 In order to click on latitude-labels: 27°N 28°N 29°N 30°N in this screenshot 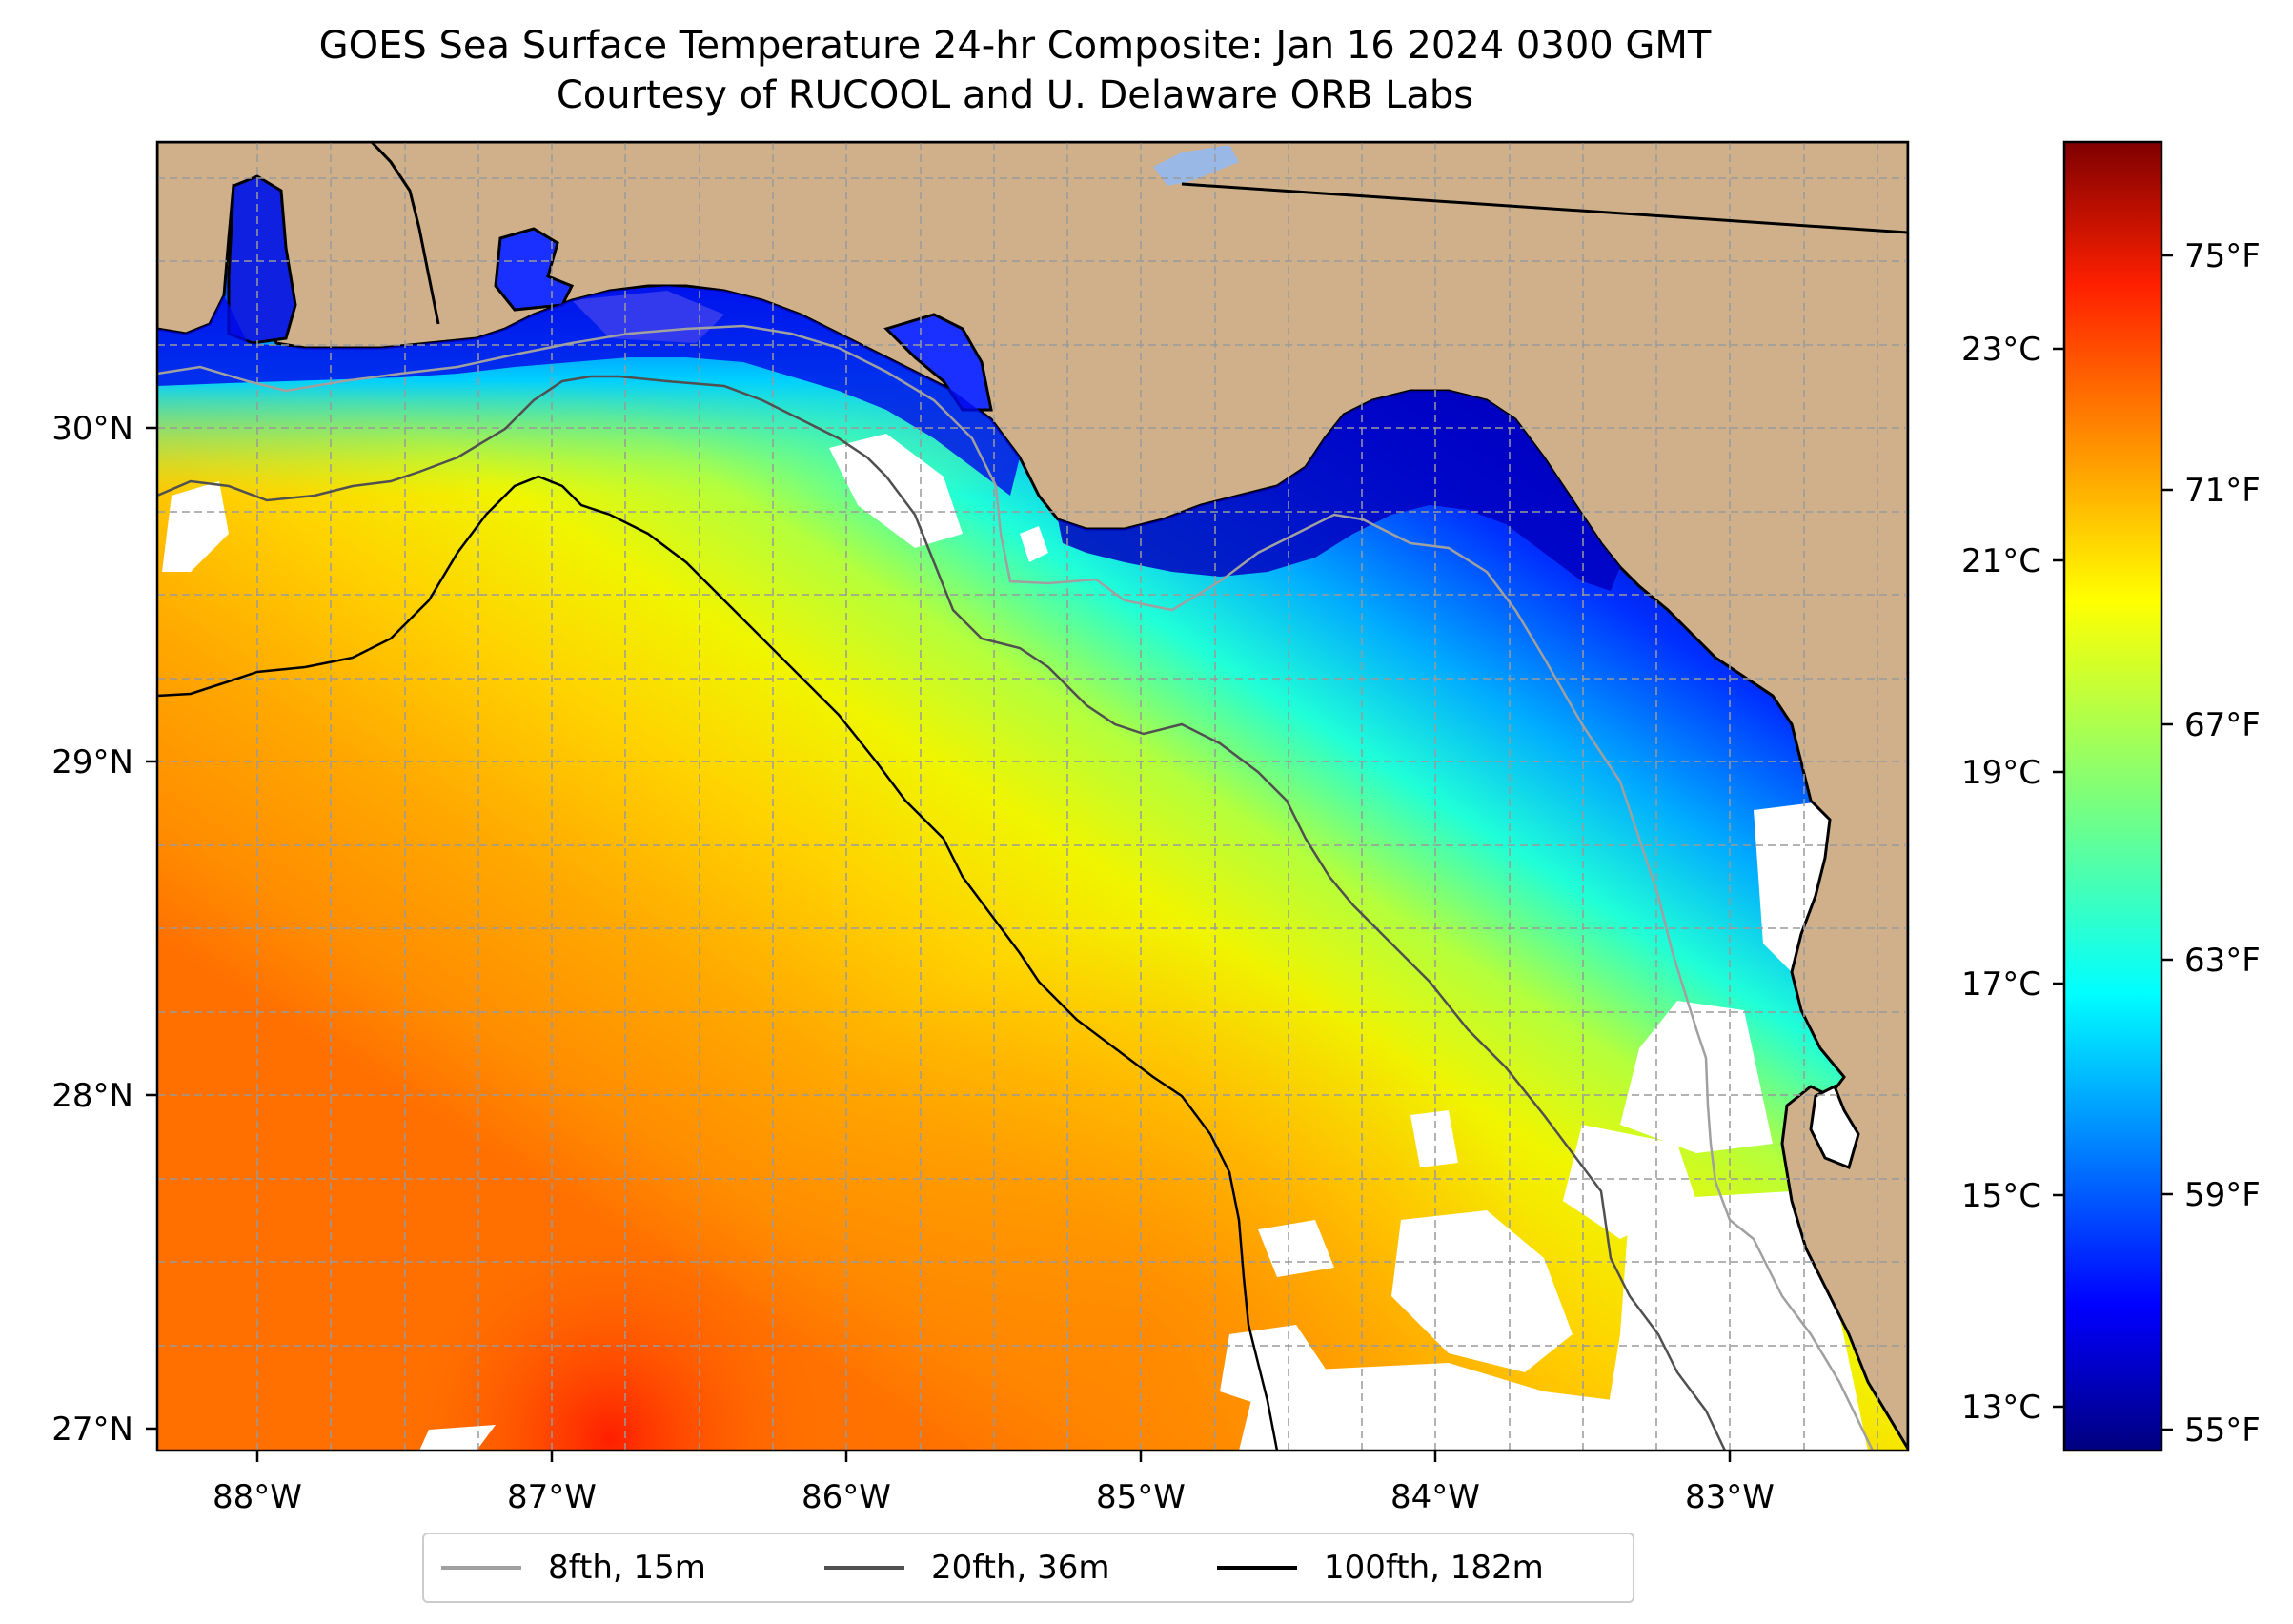, I will do `click(92, 929)`.